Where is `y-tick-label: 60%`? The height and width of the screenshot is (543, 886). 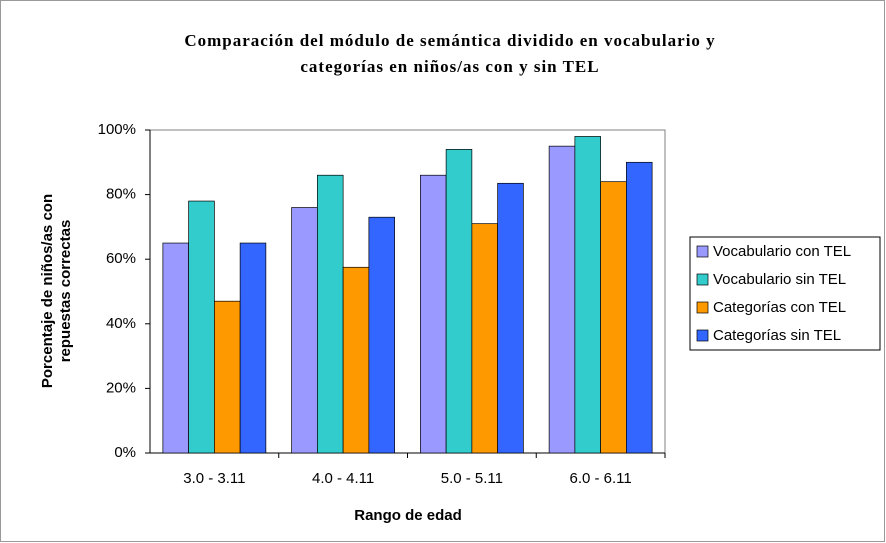
y-tick-label: 60% is located at coordinates (121, 258).